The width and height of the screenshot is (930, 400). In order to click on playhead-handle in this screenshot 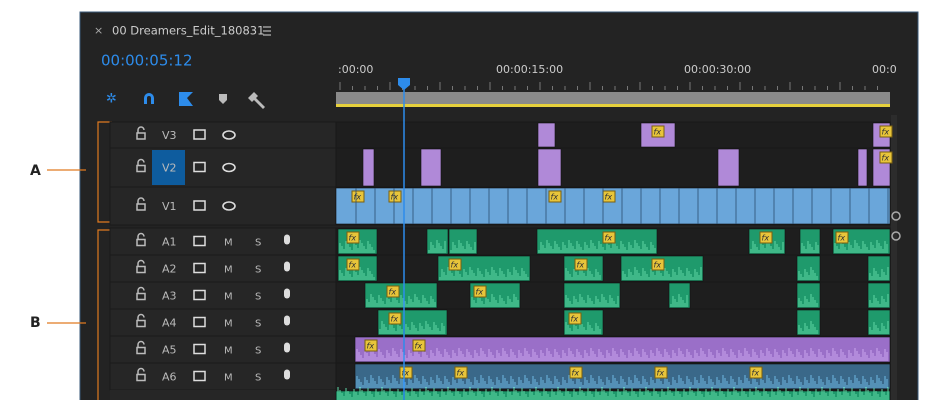, I will do `click(404, 84)`.